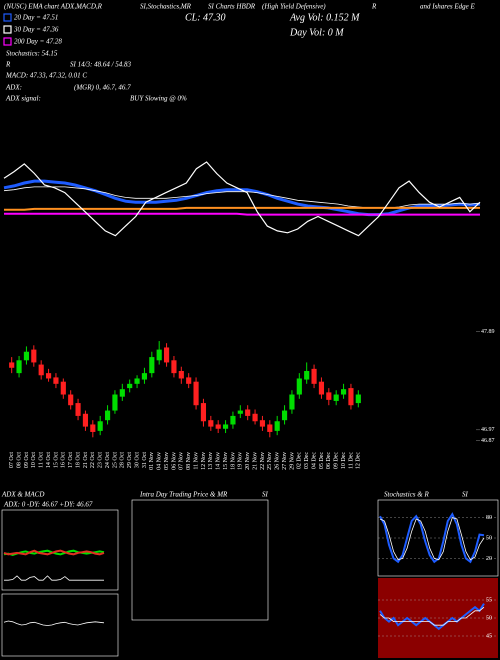  What do you see at coordinates (71, 460) in the screenshot?
I see `x-tick-label: 17 Oct` at bounding box center [71, 460].